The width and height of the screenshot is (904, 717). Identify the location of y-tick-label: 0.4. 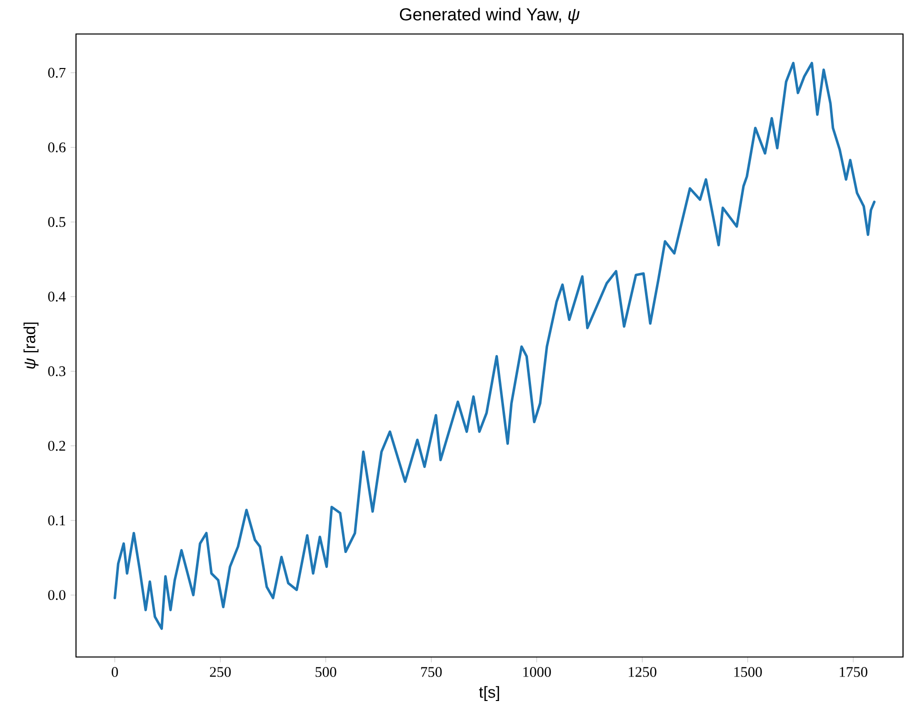
(57, 297).